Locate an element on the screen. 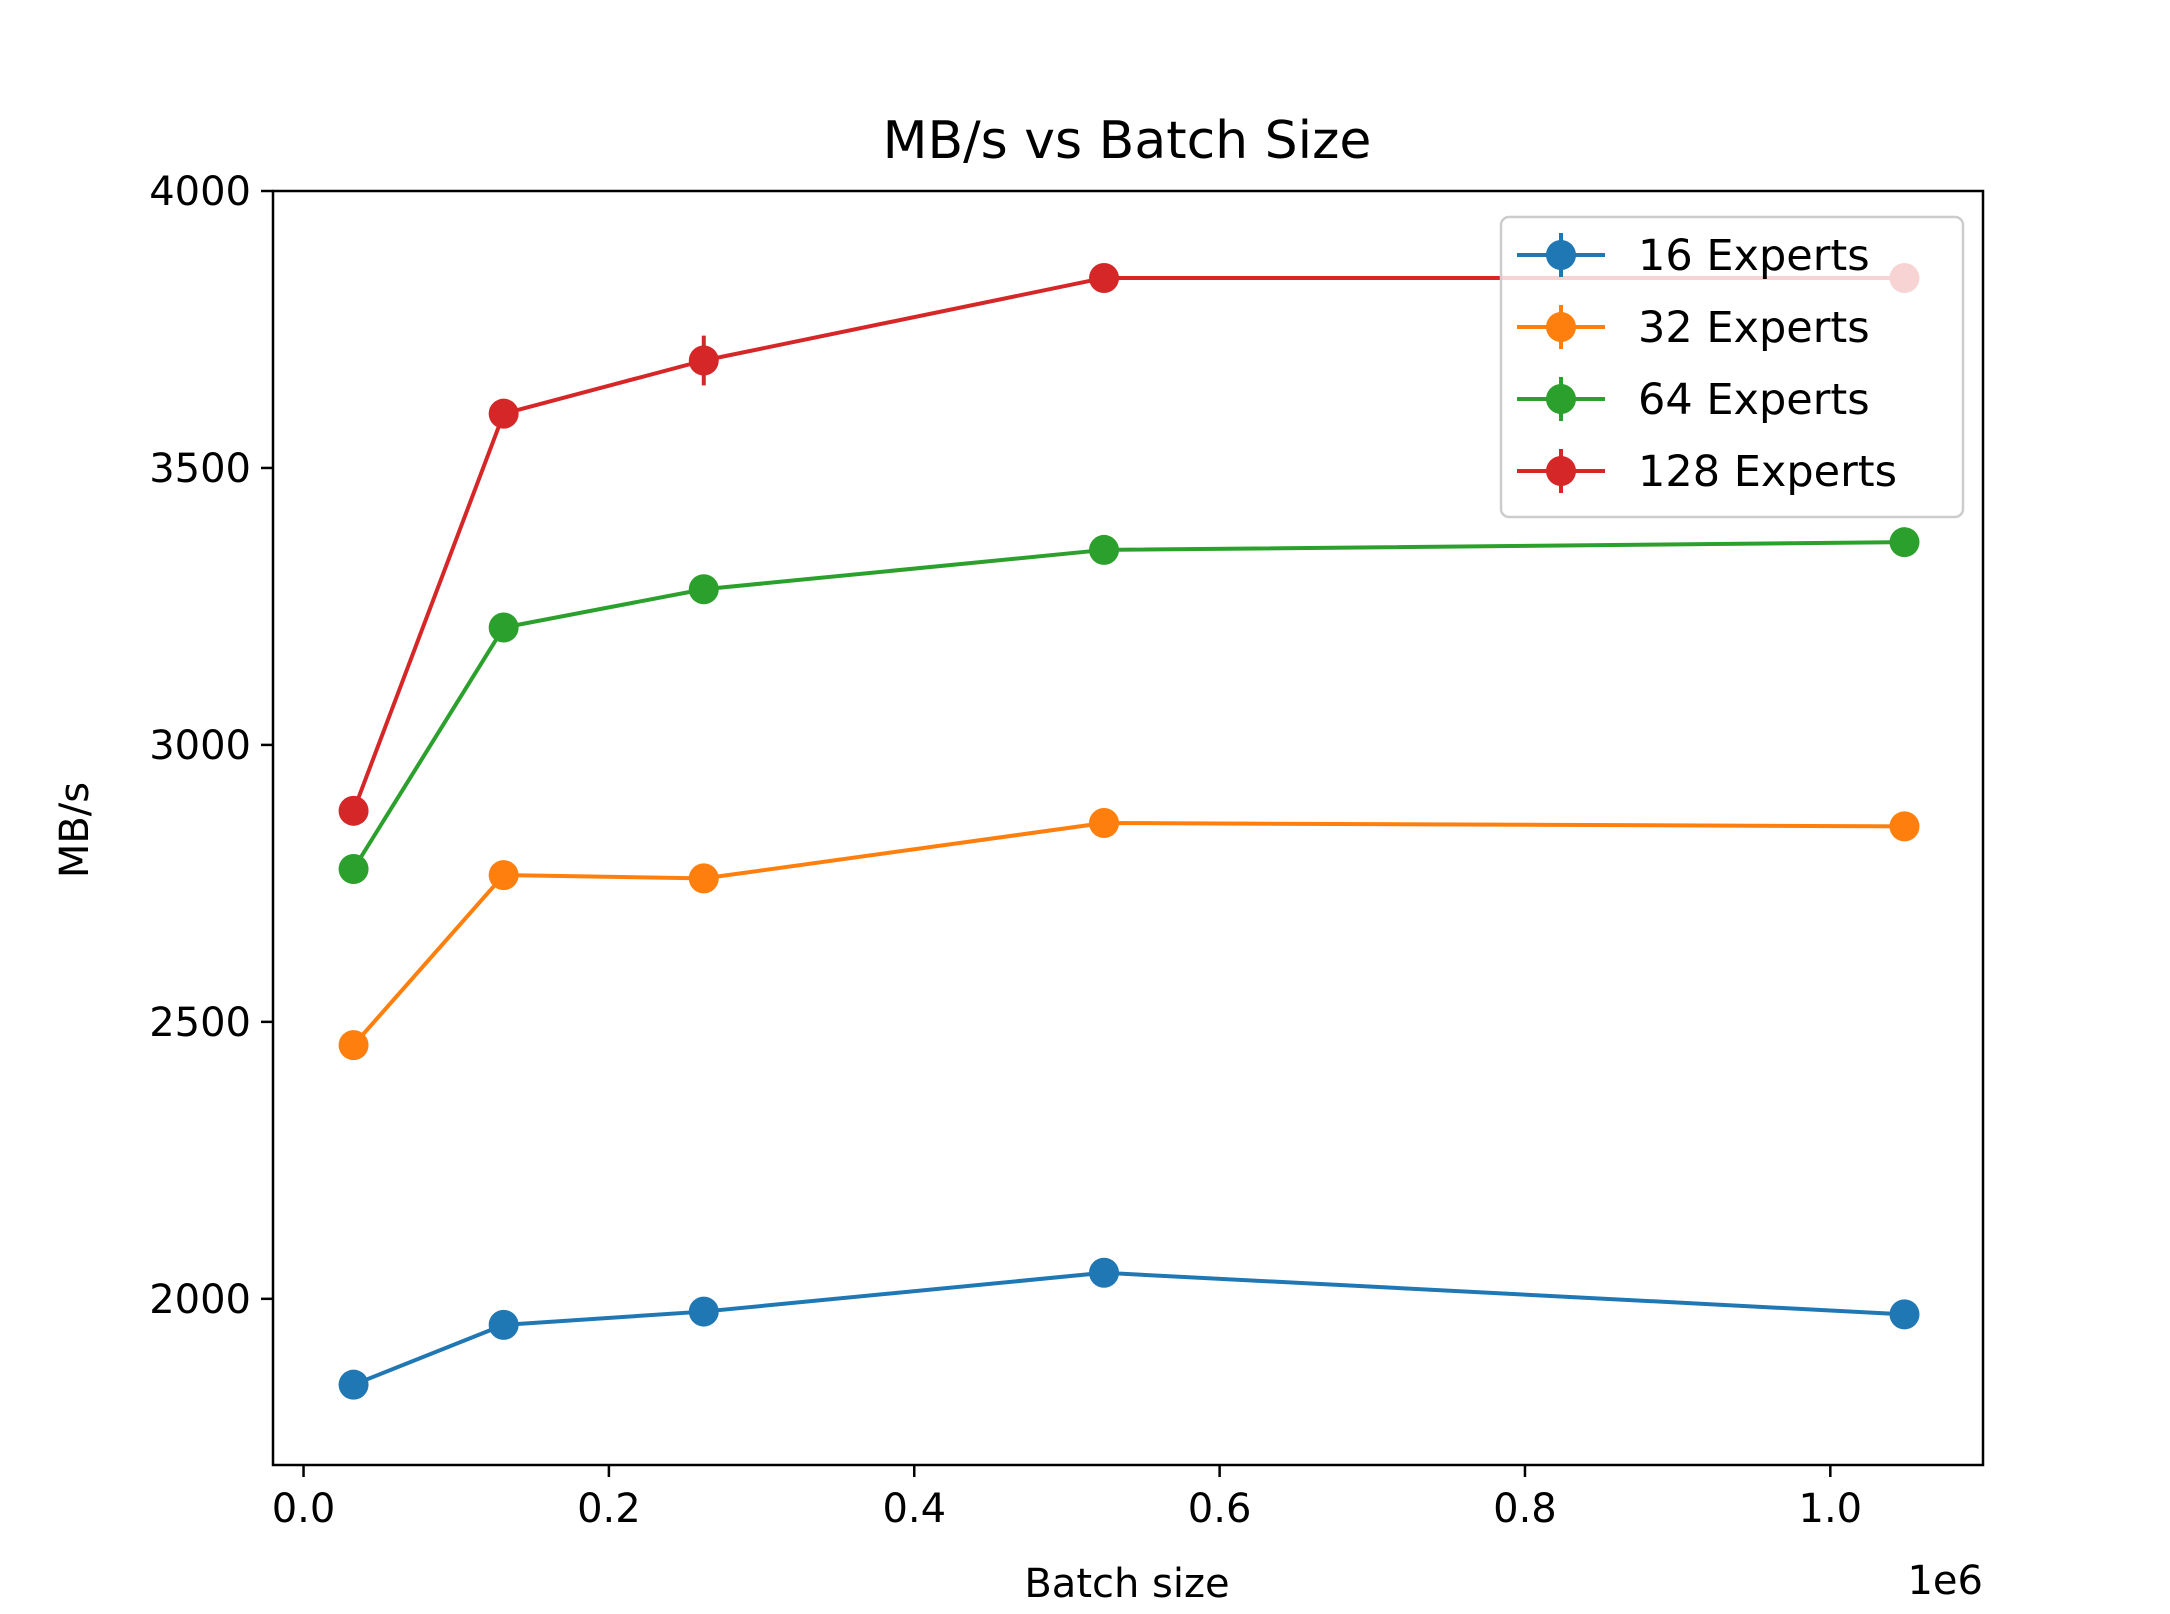  x-axis: 0.0 0.2 0.4 0.6 0.8 1.0 is located at coordinates (1067, 1498).